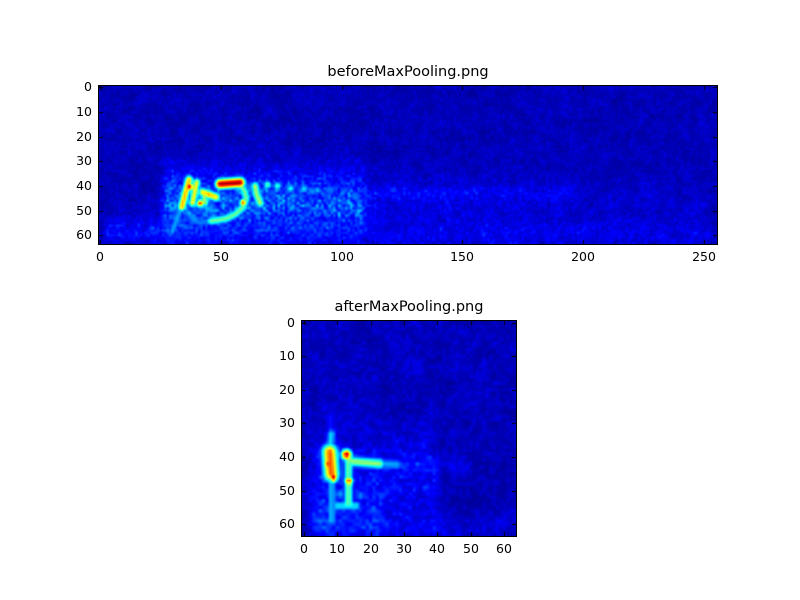 The width and height of the screenshot is (800, 600). What do you see at coordinates (404, 548) in the screenshot?
I see `x-tick-label: 30` at bounding box center [404, 548].